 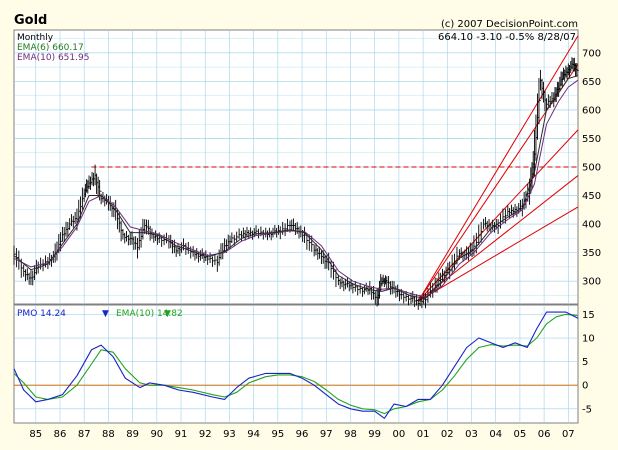 What do you see at coordinates (181, 434) in the screenshot?
I see `x-tick-label: 91` at bounding box center [181, 434].